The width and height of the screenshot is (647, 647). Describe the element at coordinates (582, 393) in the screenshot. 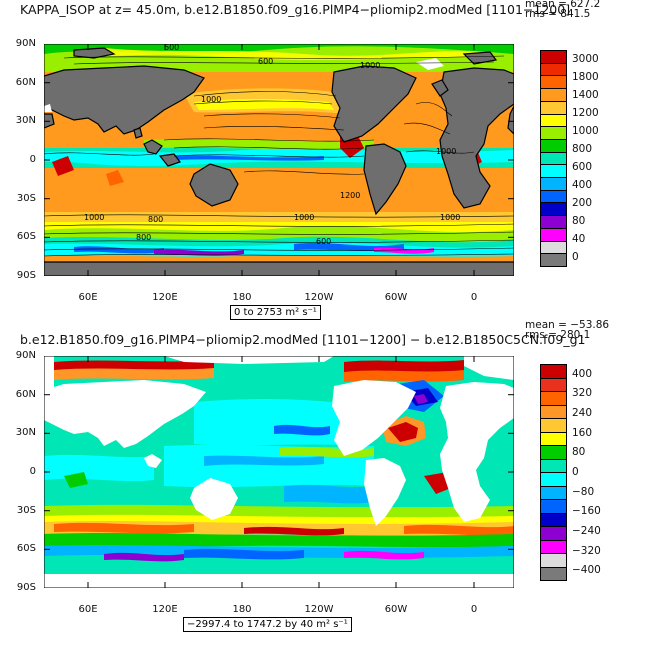

I see `colorbar-label: 320` at that location.